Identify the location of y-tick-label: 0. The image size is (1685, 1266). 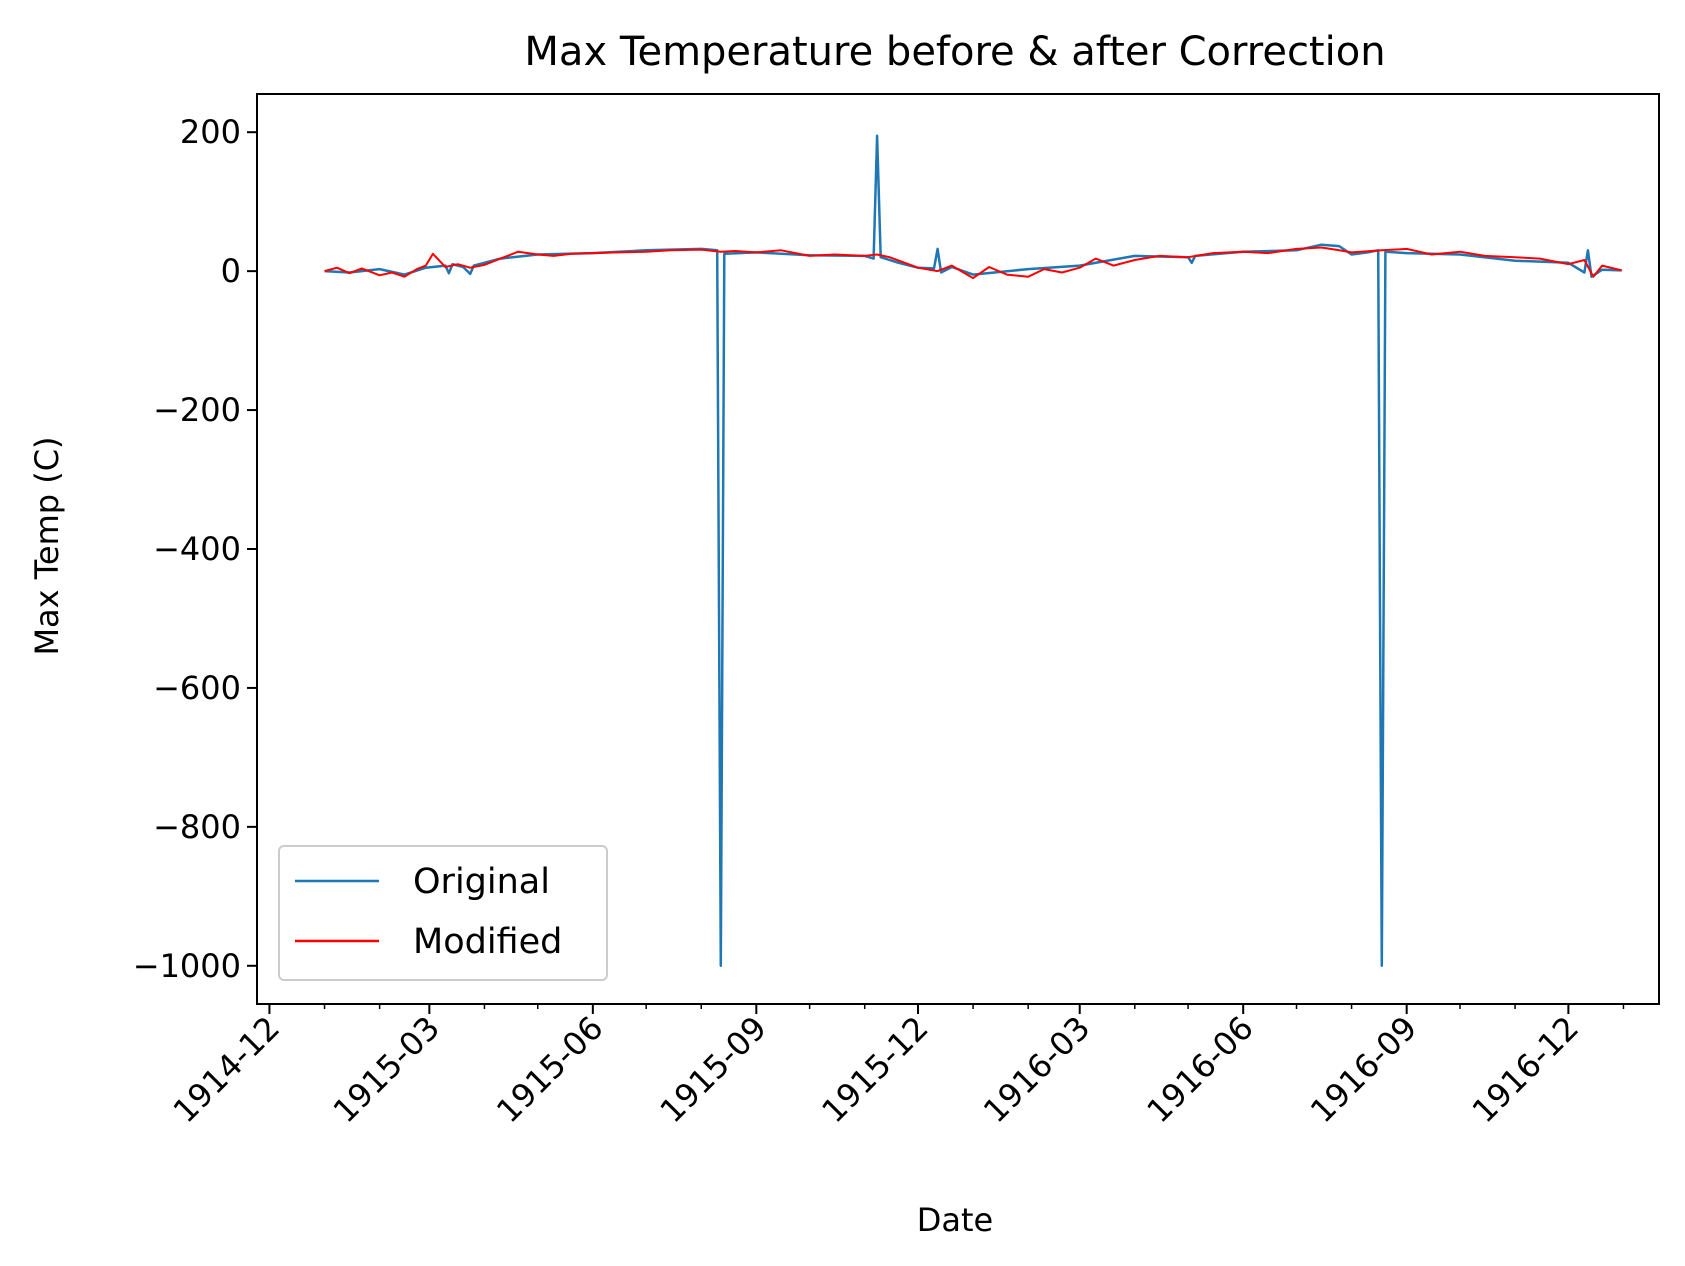
(231, 271).